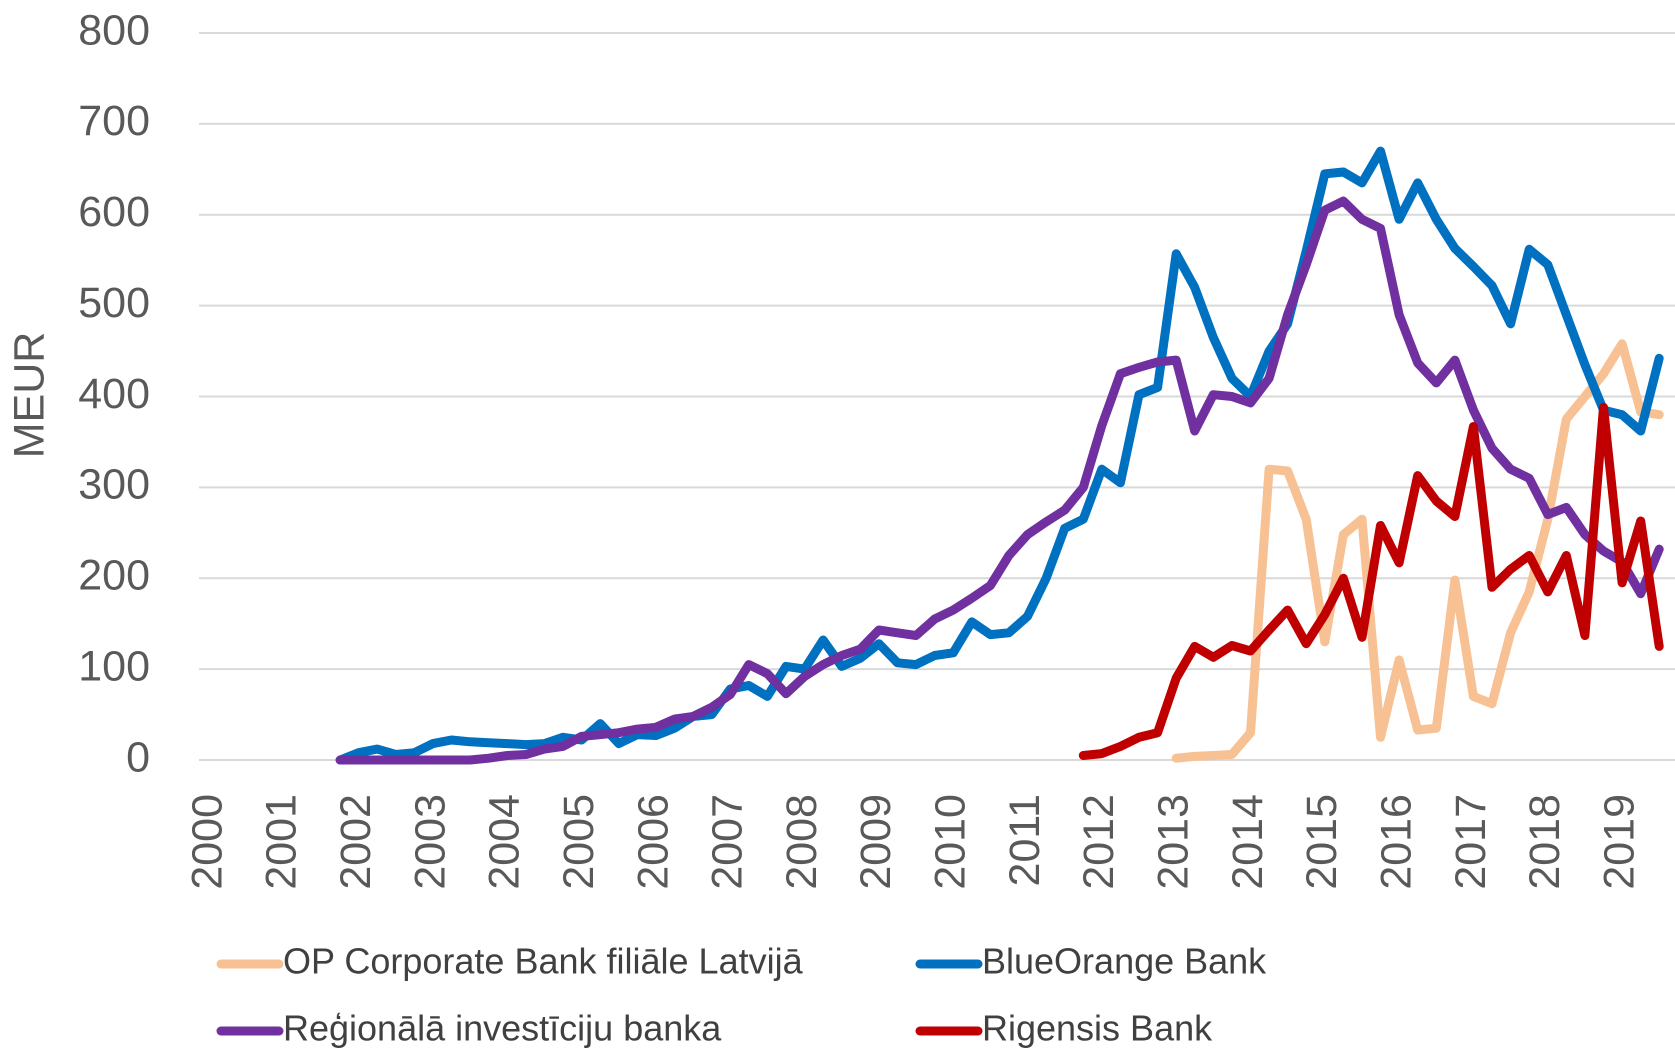 The image size is (1675, 1050). I want to click on y-axis-label: MEUR, so click(29, 395).